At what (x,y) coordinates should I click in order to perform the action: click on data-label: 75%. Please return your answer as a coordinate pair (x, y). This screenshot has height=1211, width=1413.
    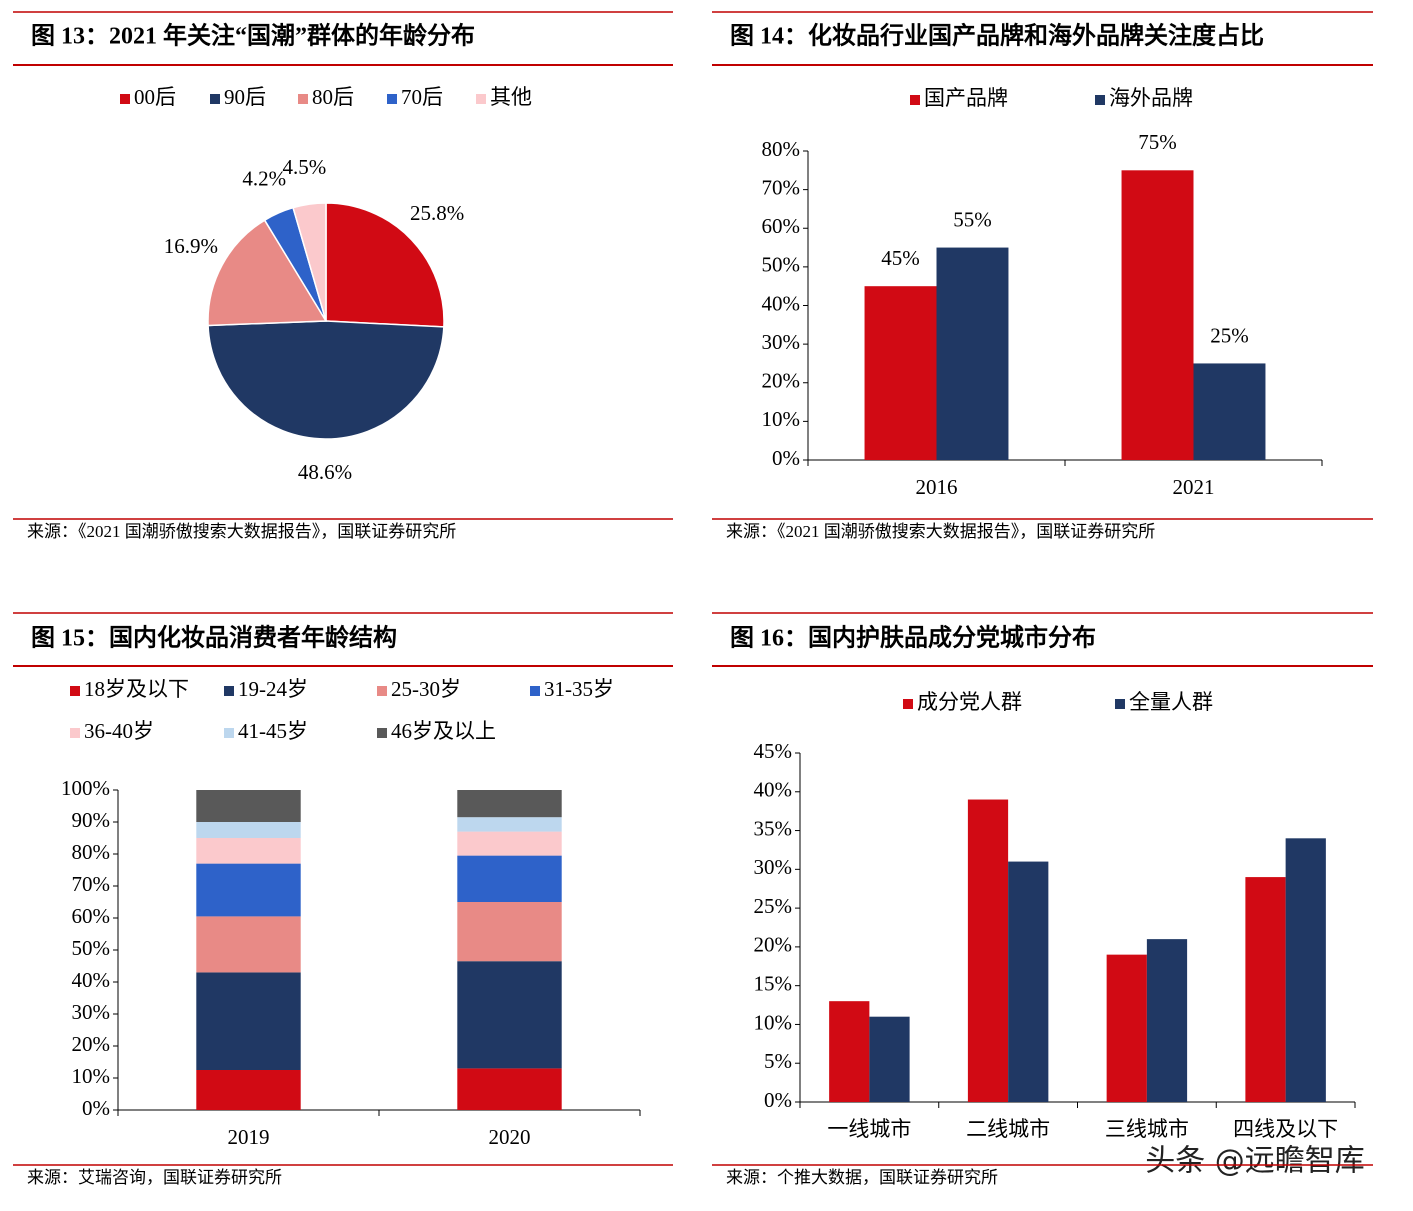
    Looking at the image, I should click on (1157, 142).